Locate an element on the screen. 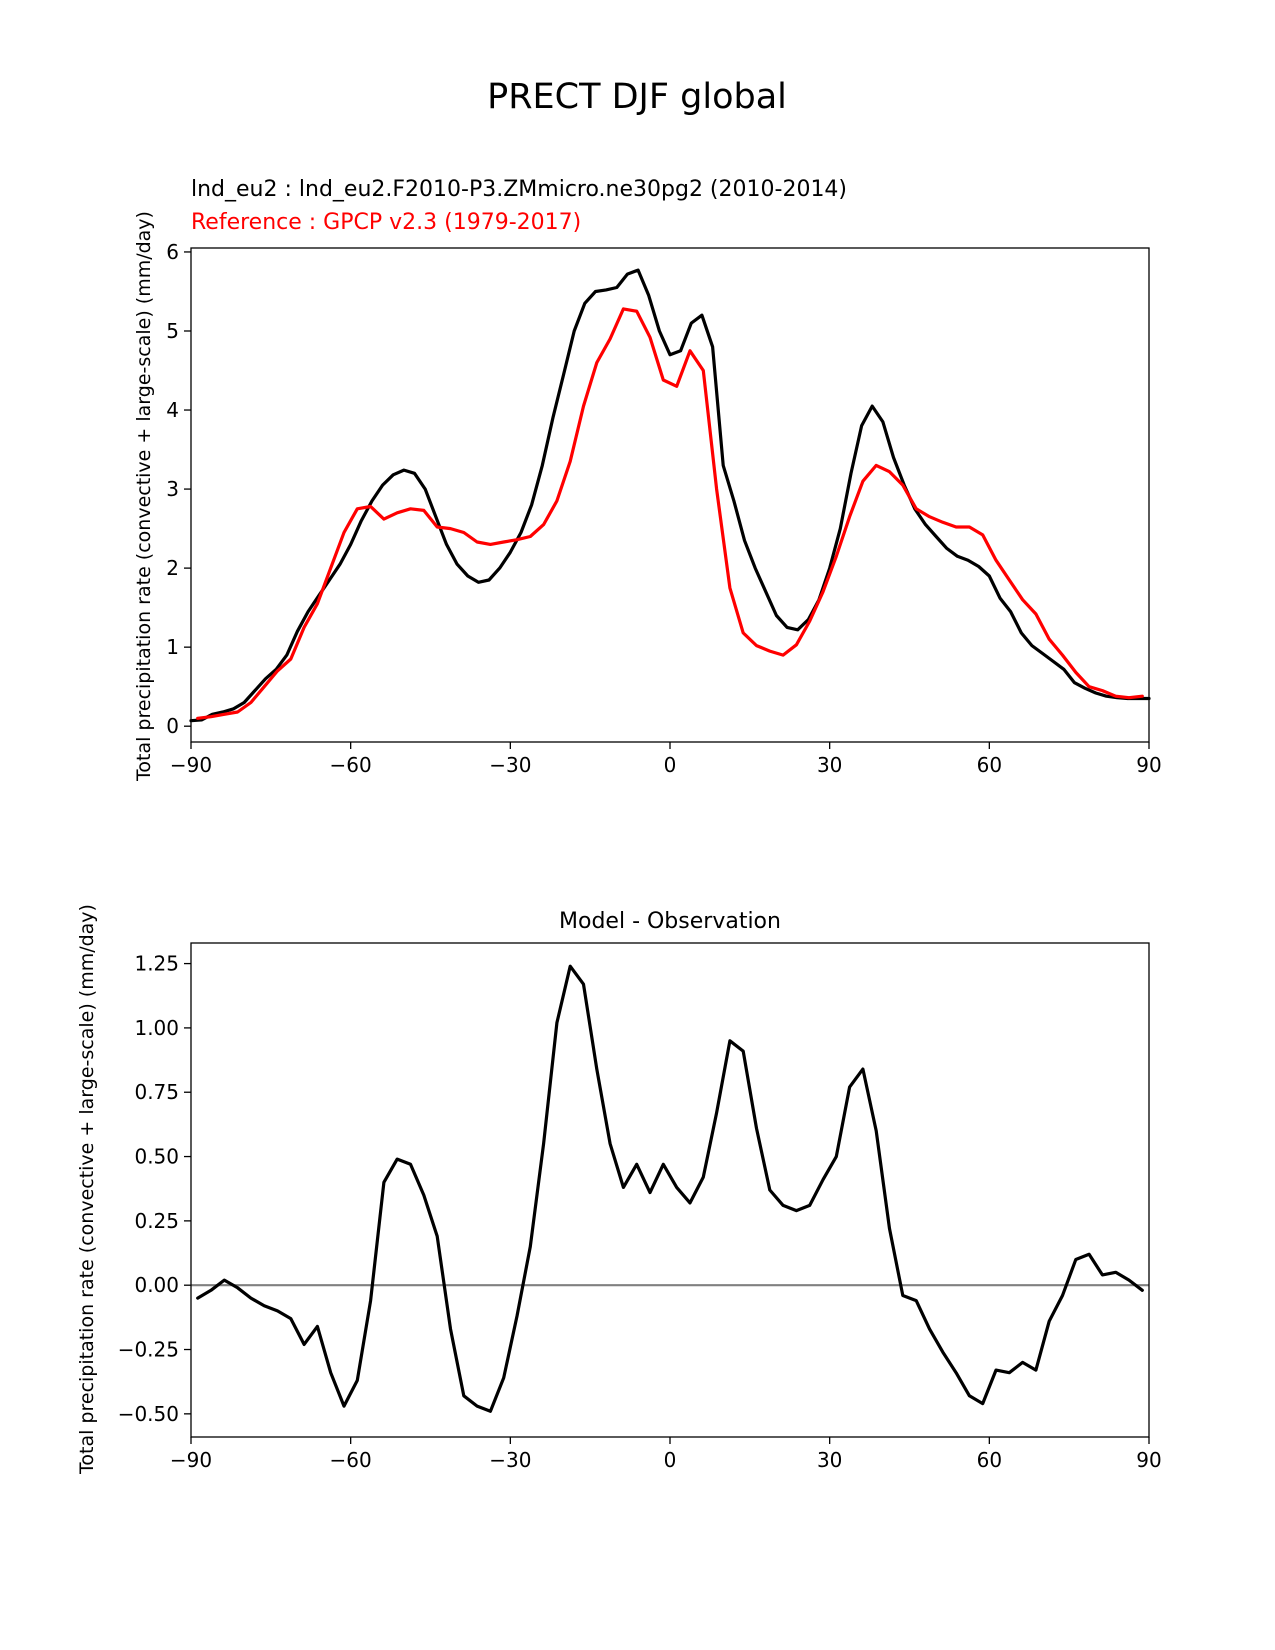 The height and width of the screenshot is (1650, 1275). top-x-tick-label: 30 is located at coordinates (829, 765).